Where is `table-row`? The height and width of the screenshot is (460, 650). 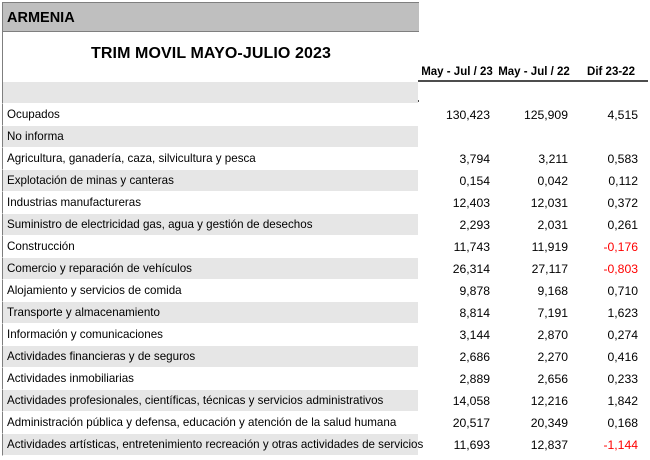
table-row is located at coordinates (325, 93).